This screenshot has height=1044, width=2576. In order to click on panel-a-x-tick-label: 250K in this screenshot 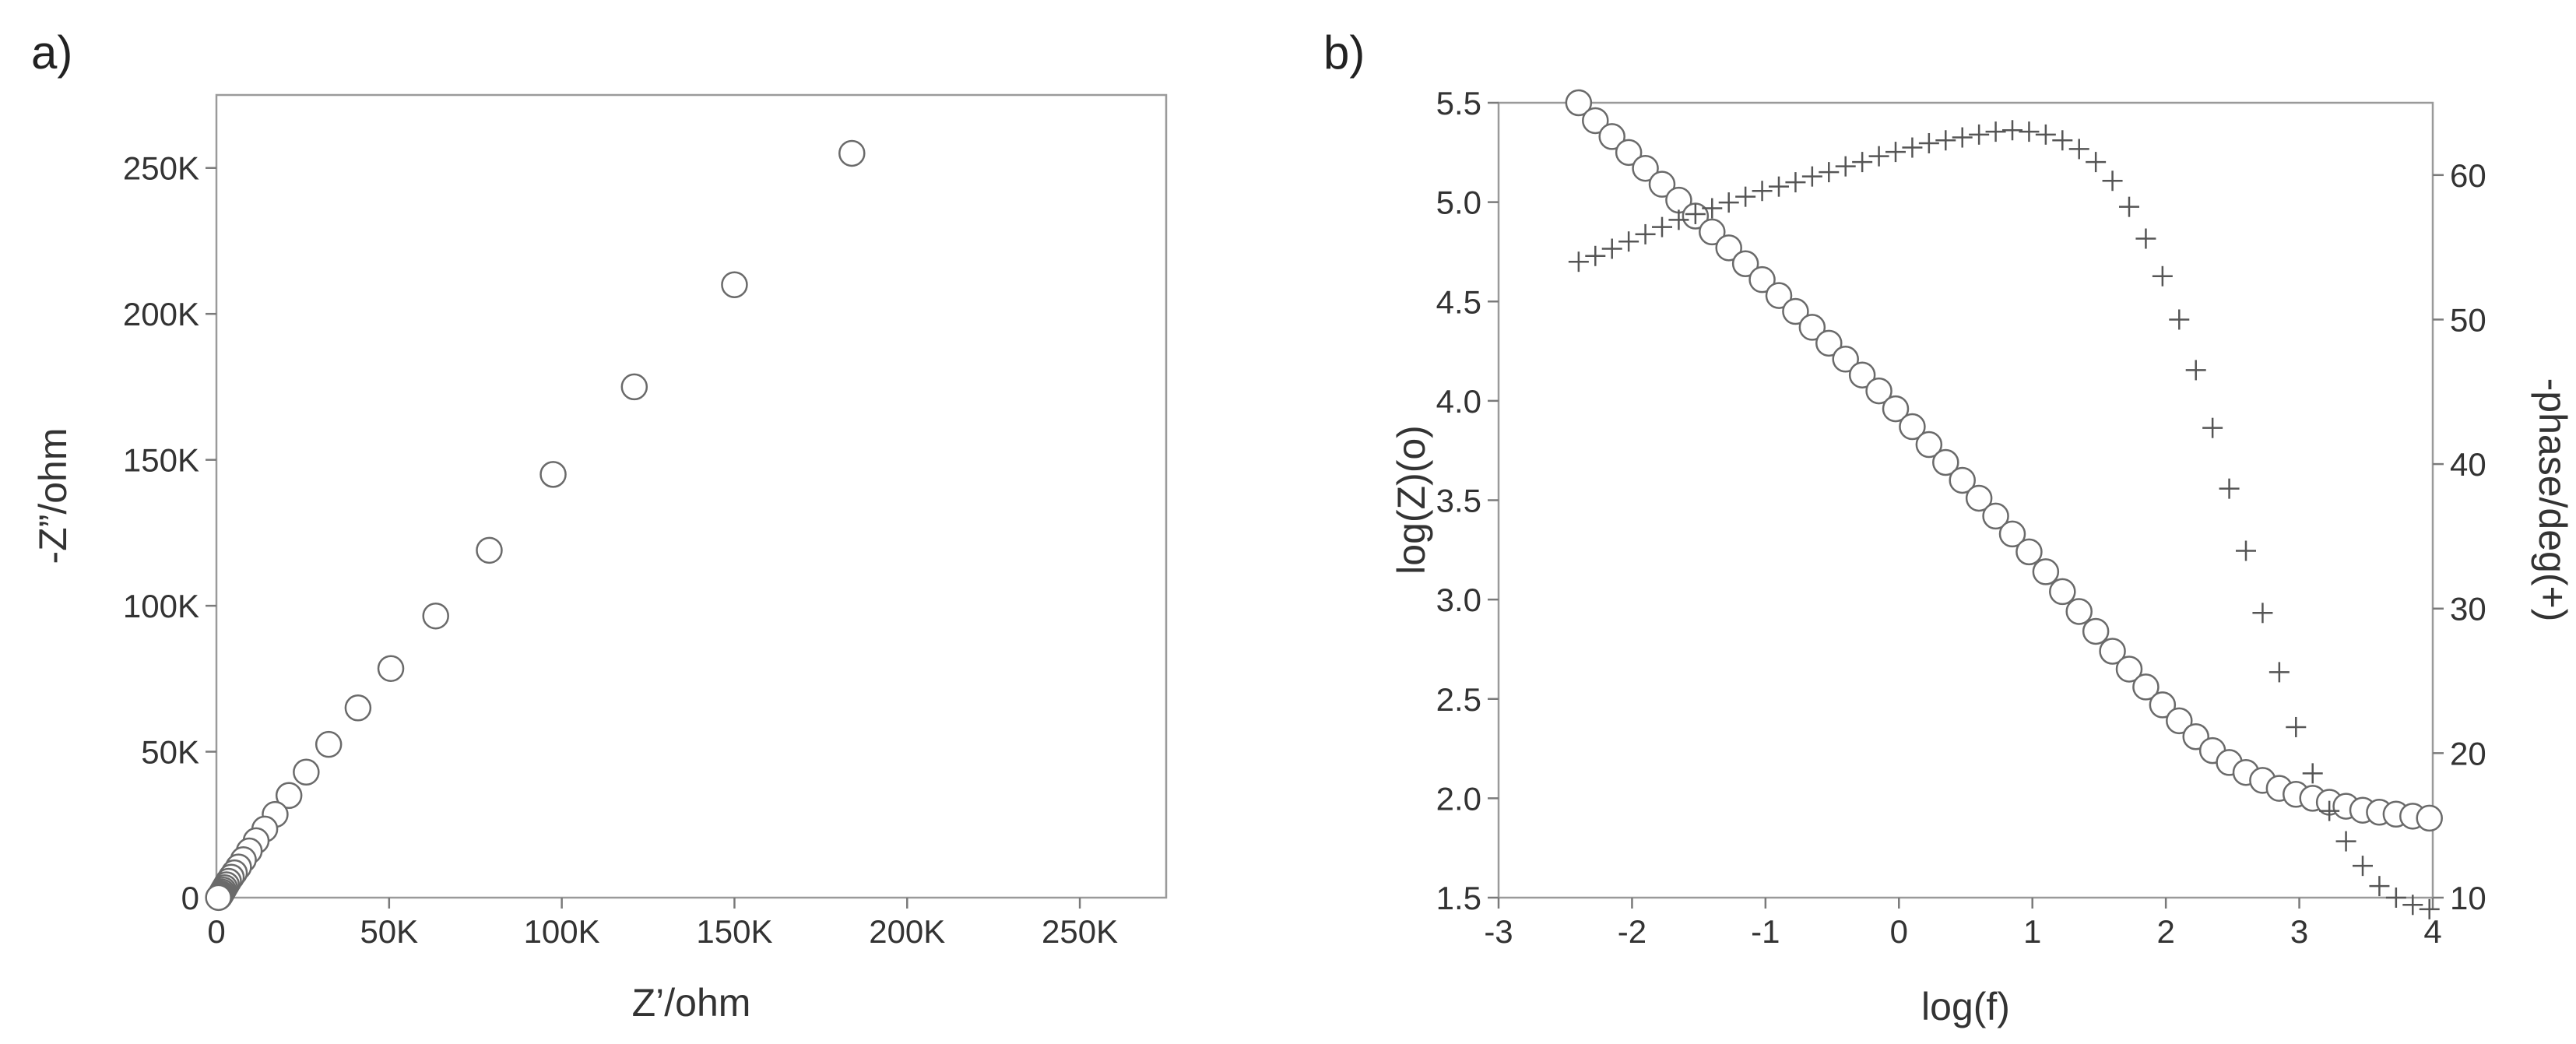, I will do `click(1080, 932)`.